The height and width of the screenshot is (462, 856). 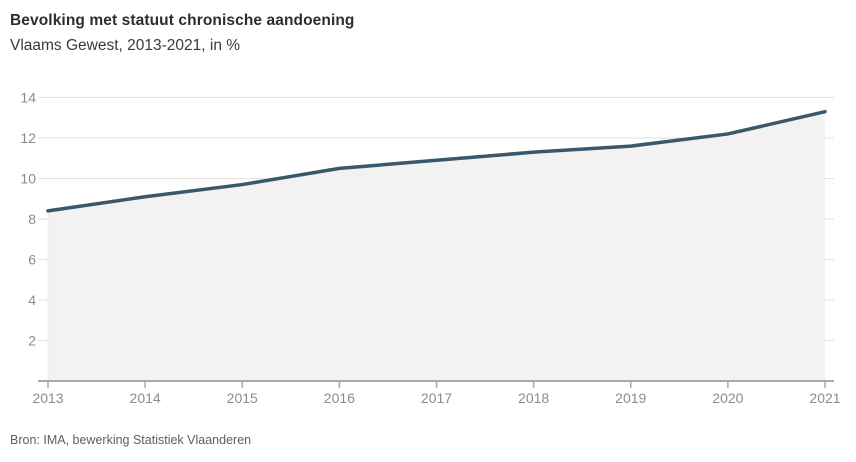 I want to click on x-tick-label: 2015, so click(x=242, y=398).